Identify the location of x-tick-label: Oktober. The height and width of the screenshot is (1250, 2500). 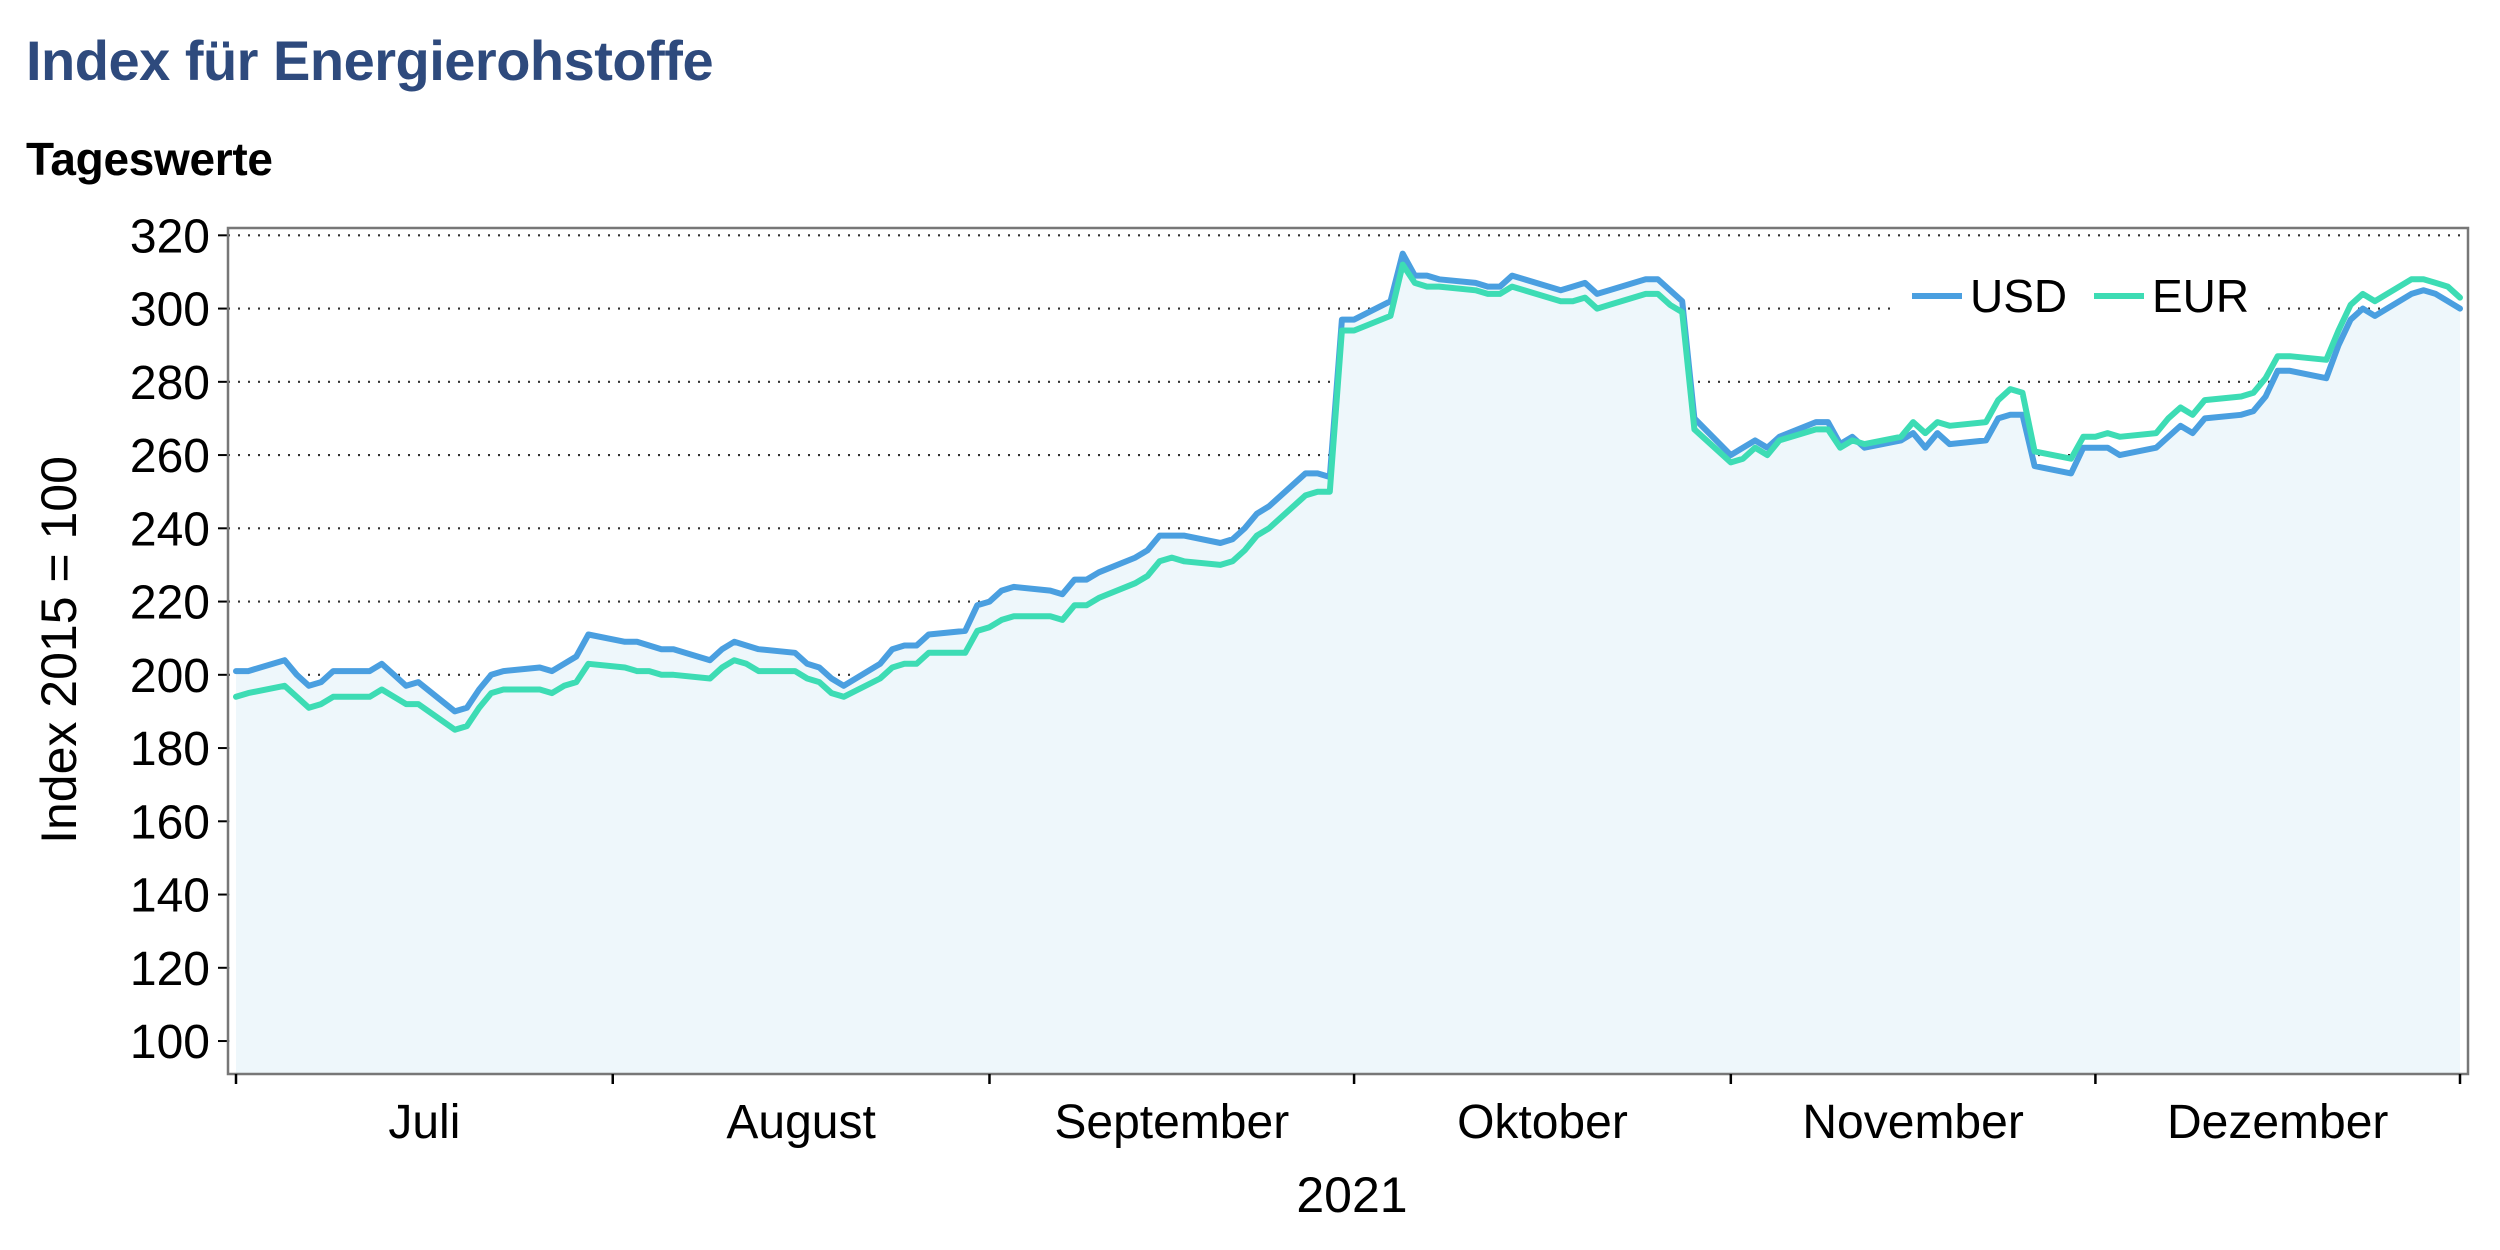
(1542, 1122).